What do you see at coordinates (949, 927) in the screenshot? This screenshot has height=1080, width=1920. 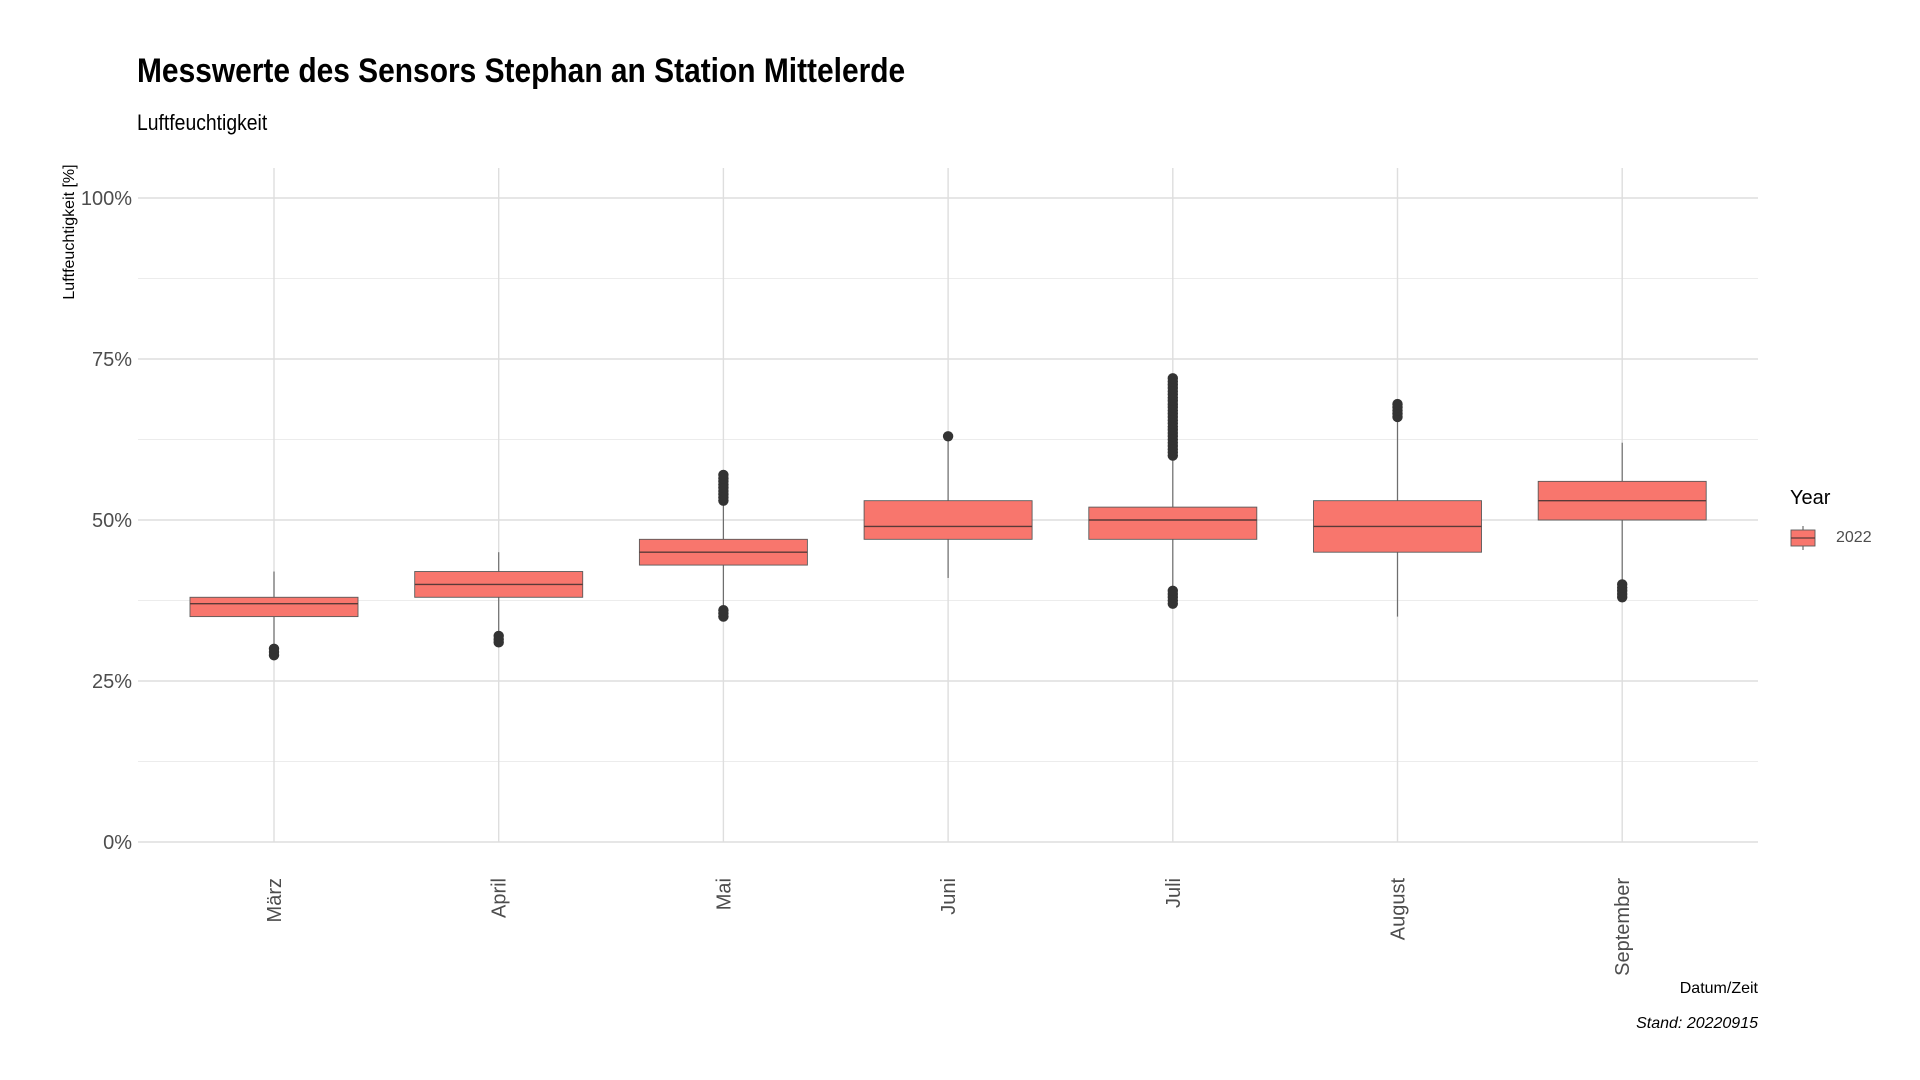 I see `x-axis-ticks: März April Mai Juni Juli August September` at bounding box center [949, 927].